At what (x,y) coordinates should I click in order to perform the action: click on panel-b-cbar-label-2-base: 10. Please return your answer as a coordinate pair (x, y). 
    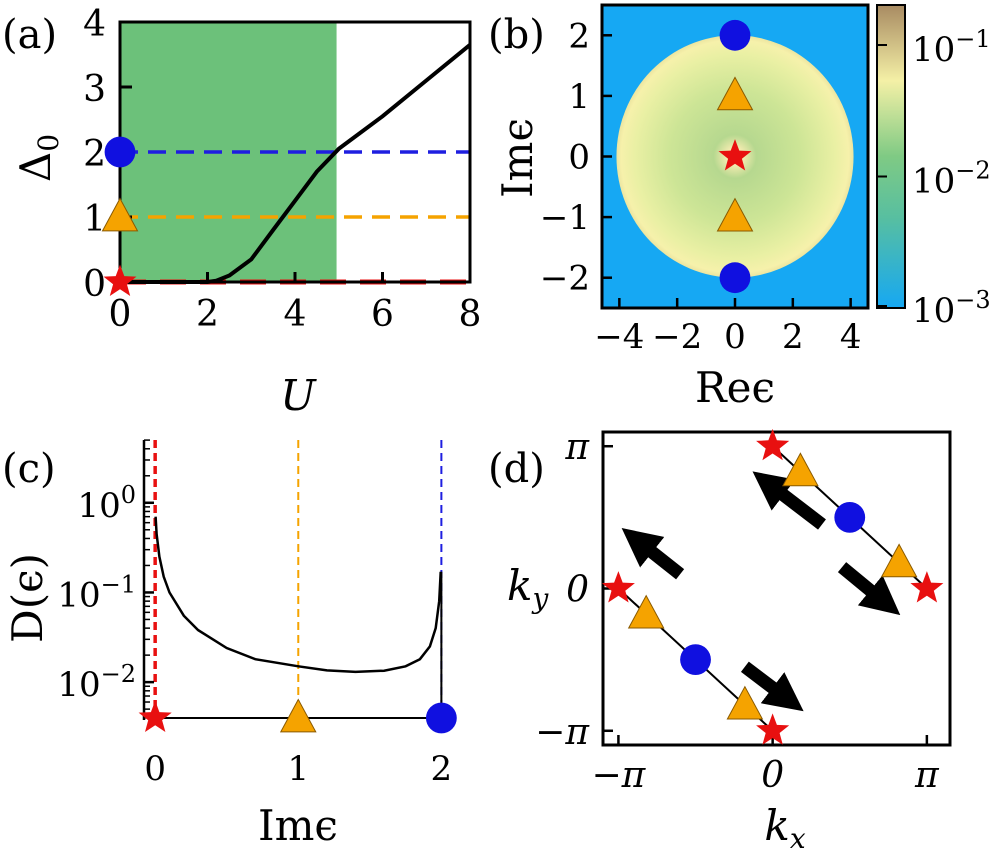
    Looking at the image, I should click on (933, 311).